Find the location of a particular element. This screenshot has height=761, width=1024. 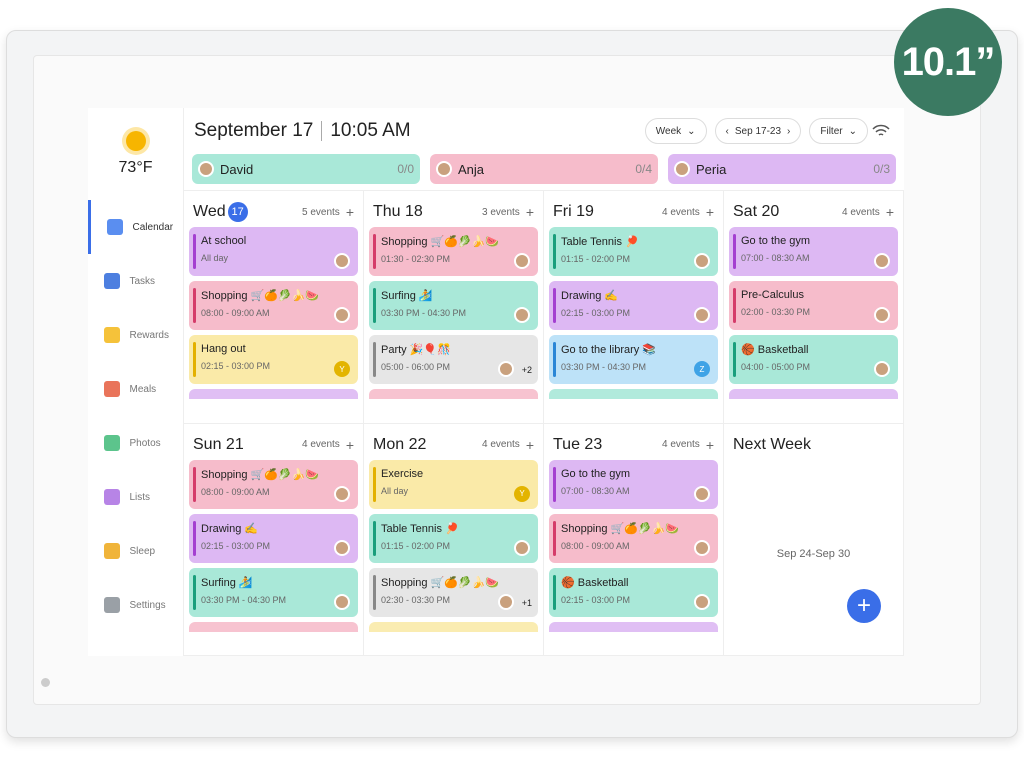

person-chip: David 0/0 is located at coordinates (306, 169).